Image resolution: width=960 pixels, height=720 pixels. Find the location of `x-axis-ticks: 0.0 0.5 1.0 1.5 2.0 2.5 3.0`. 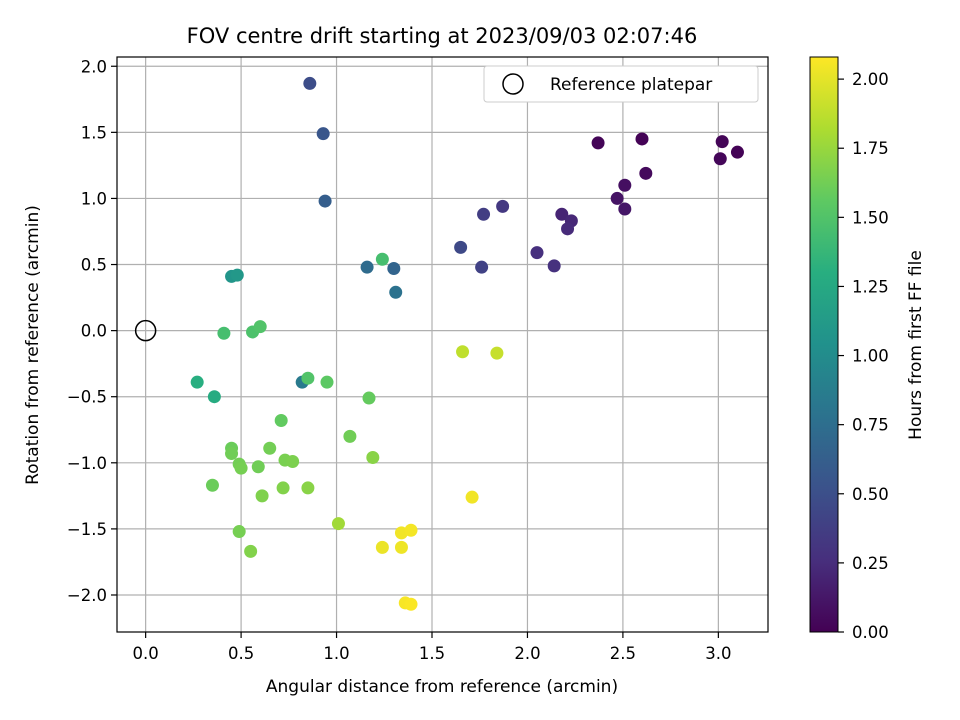

x-axis-ticks: 0.0 0.5 1.0 1.5 2.0 2.5 3.0 is located at coordinates (432, 647).